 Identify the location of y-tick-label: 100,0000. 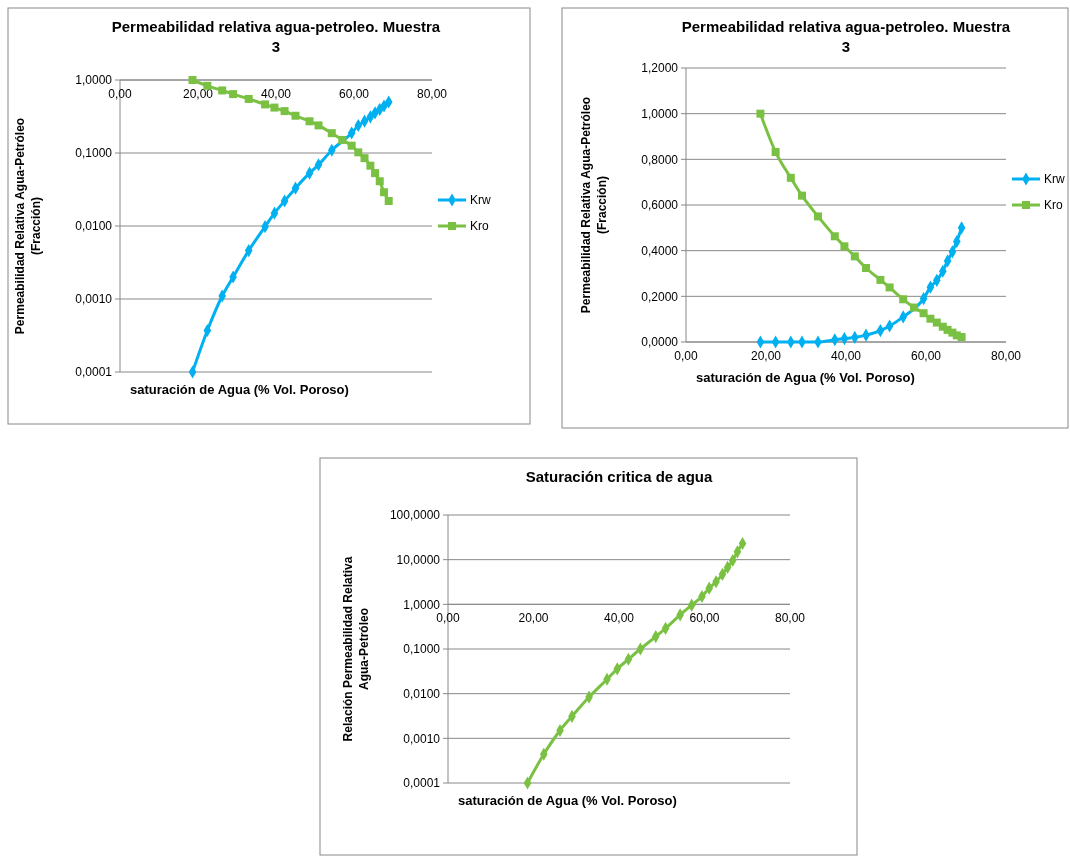
(415, 515).